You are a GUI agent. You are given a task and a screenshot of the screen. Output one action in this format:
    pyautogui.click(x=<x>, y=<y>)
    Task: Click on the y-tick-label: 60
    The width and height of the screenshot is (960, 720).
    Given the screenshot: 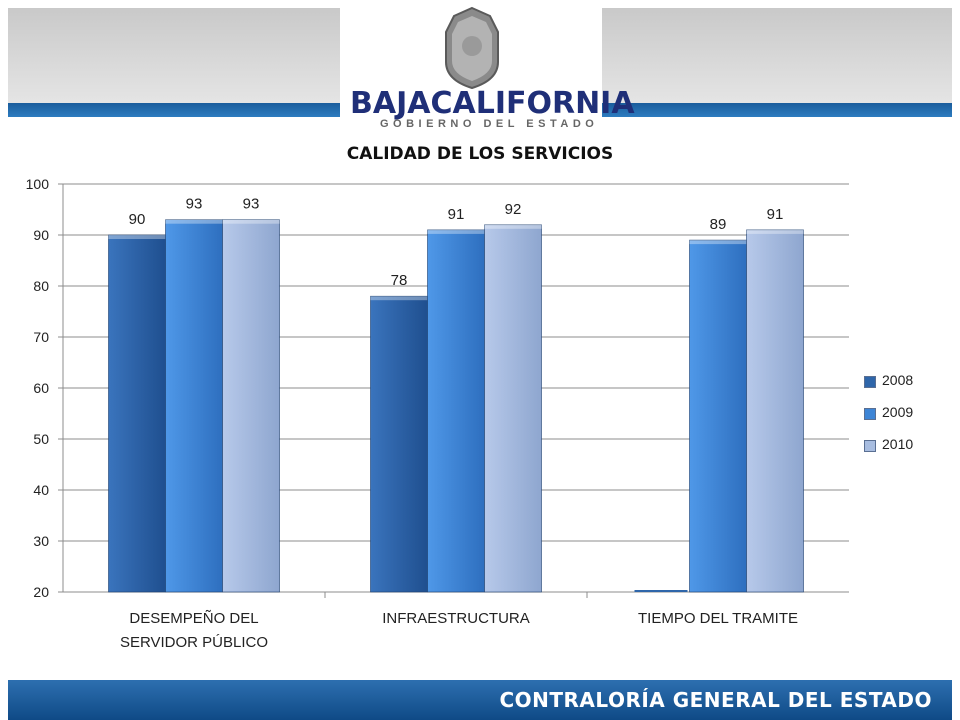 What is the action you would take?
    pyautogui.click(x=41, y=388)
    